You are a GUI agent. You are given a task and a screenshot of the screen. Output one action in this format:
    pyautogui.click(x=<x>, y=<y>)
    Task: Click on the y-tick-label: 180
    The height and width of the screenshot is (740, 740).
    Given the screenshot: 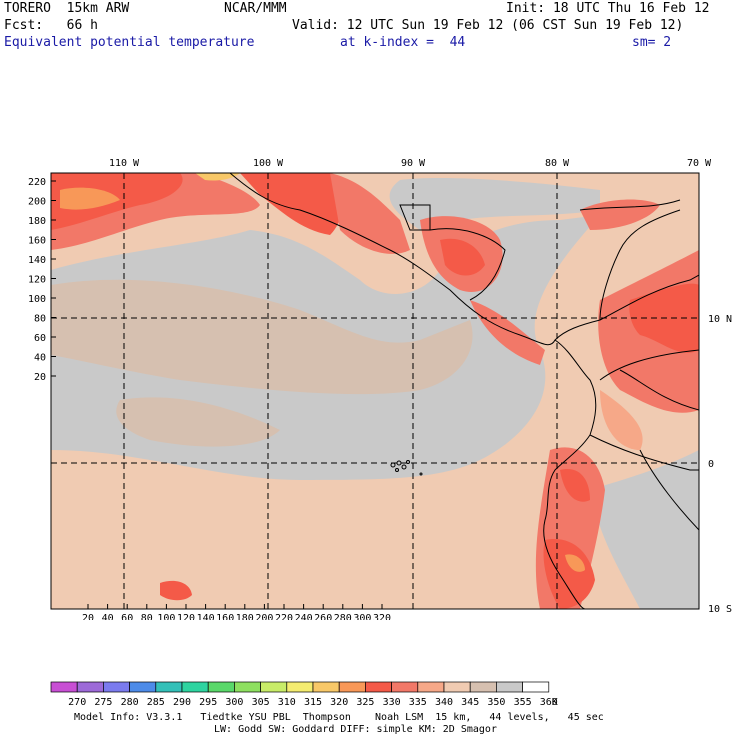 What is the action you would take?
    pyautogui.click(x=37, y=221)
    